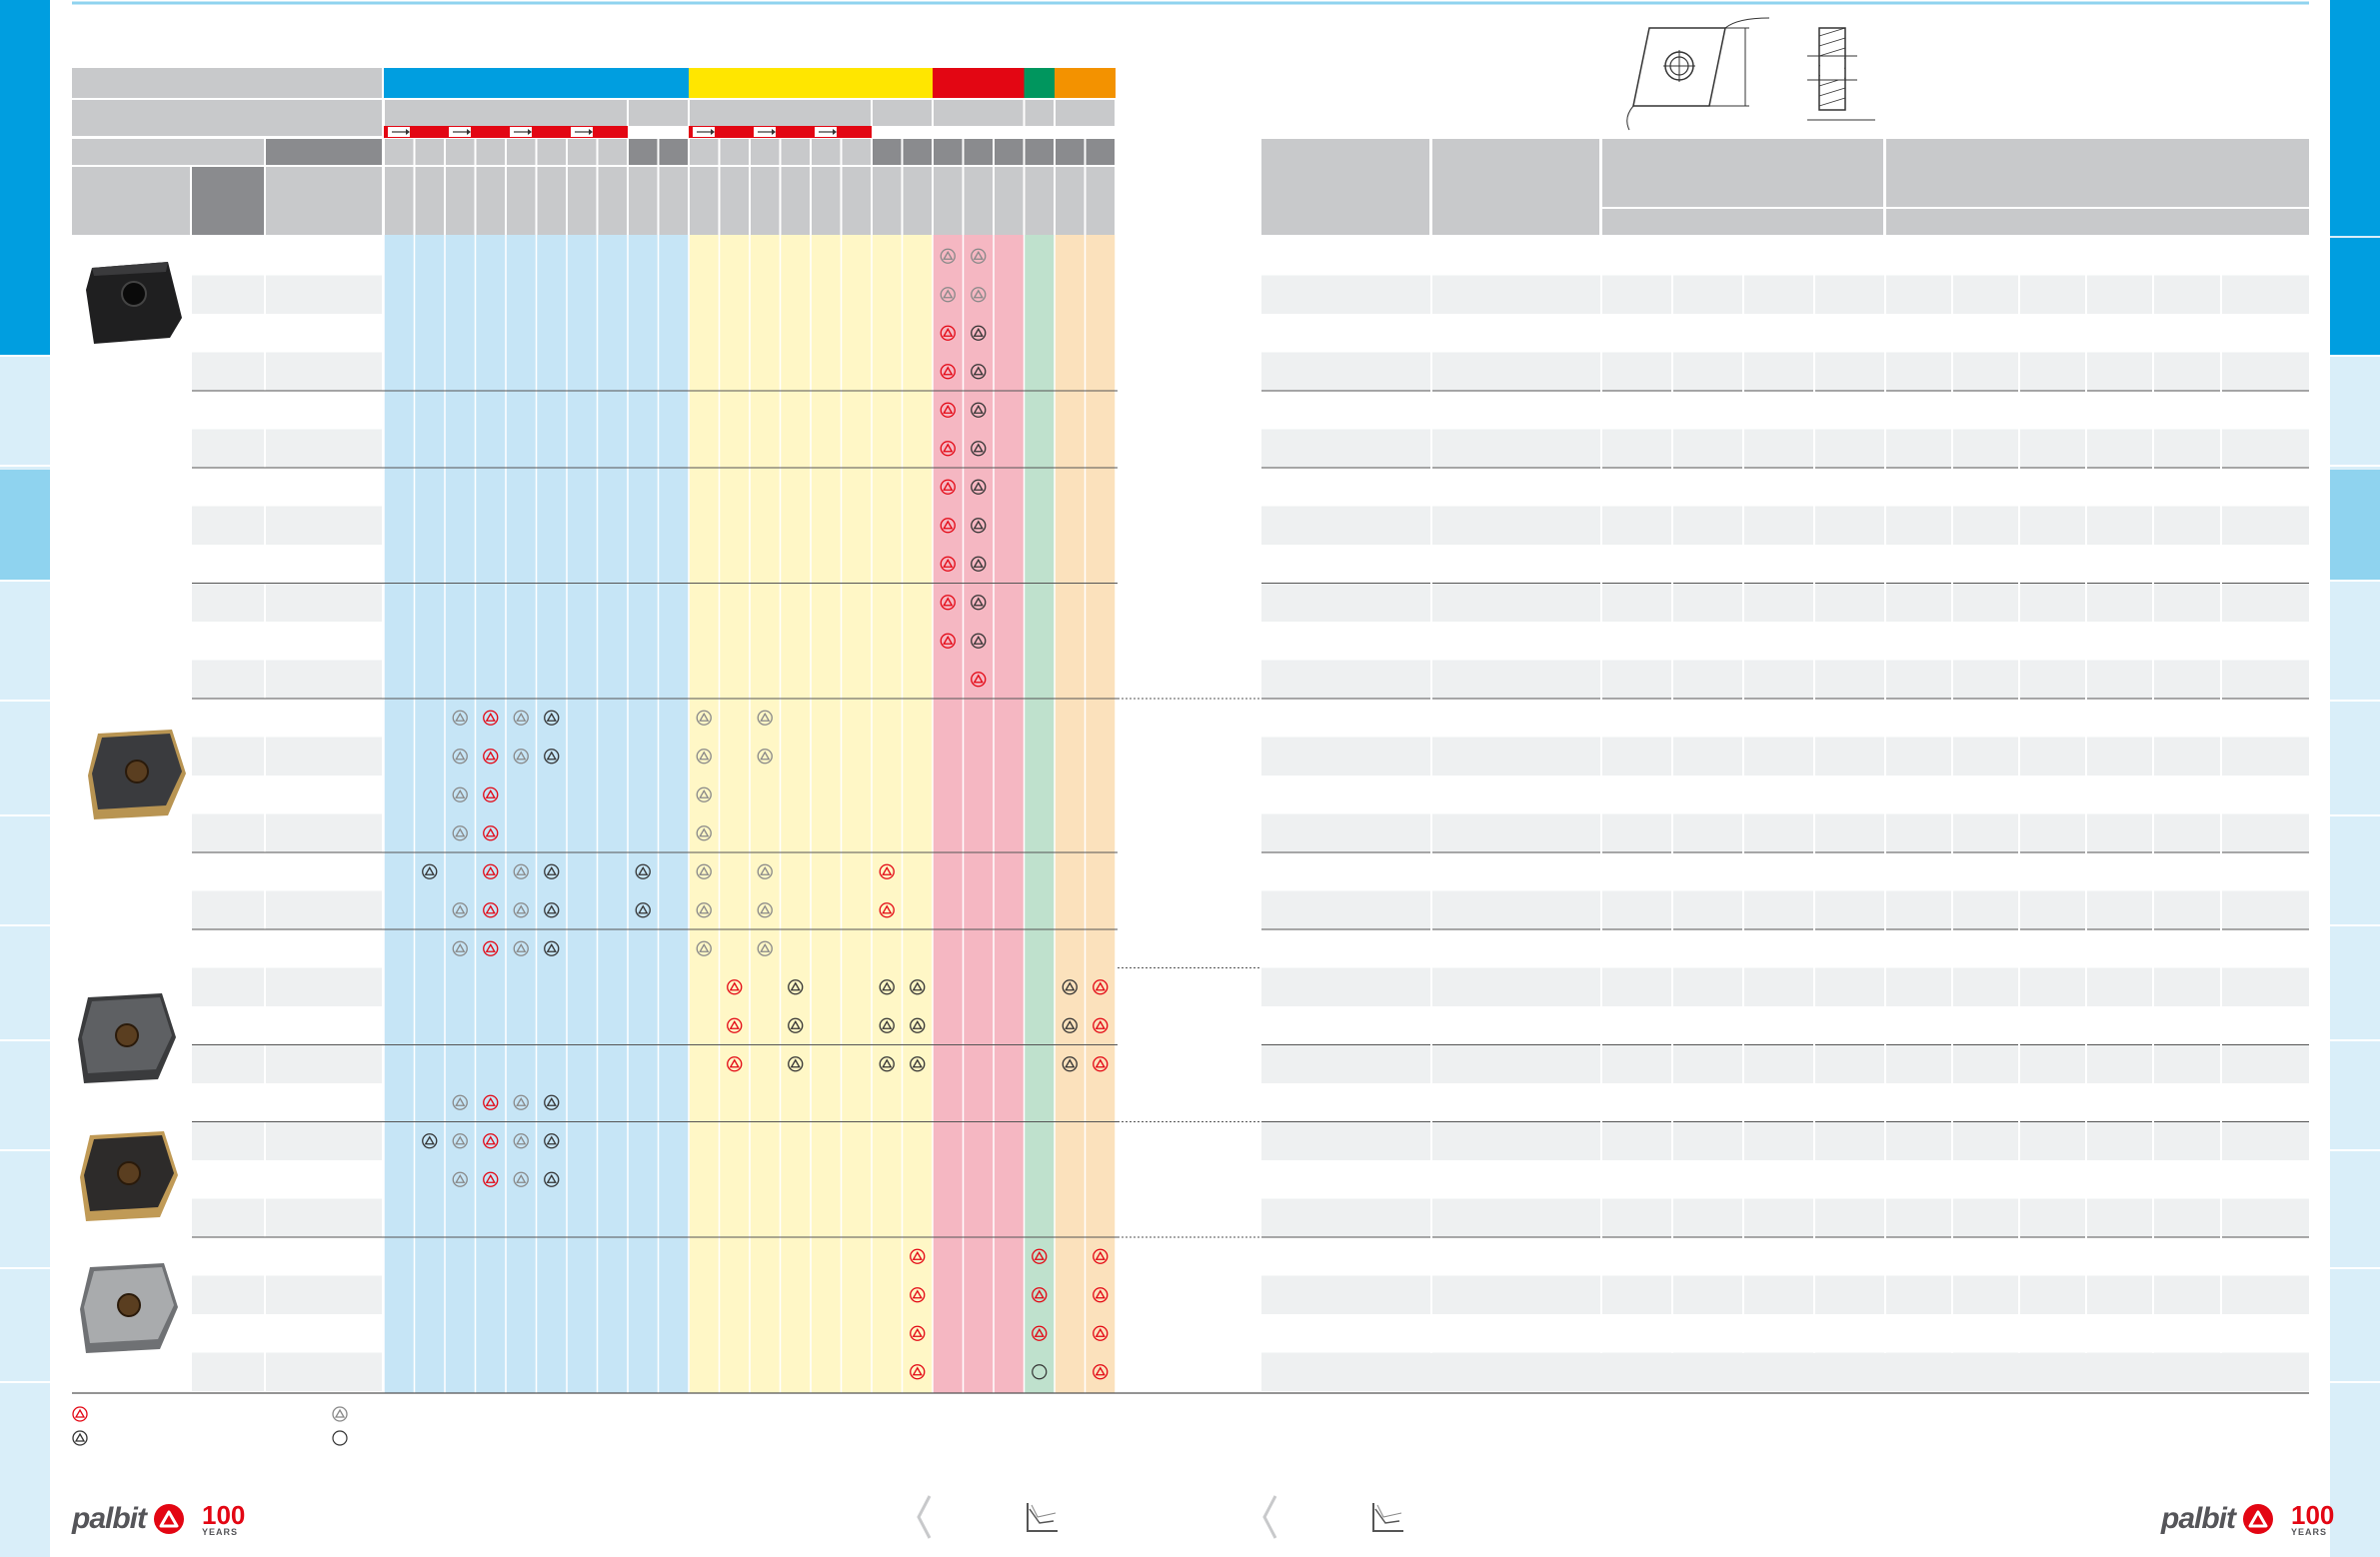 This screenshot has width=2380, height=1557. I want to click on cnmg-insert-silver-image, so click(129, 1308).